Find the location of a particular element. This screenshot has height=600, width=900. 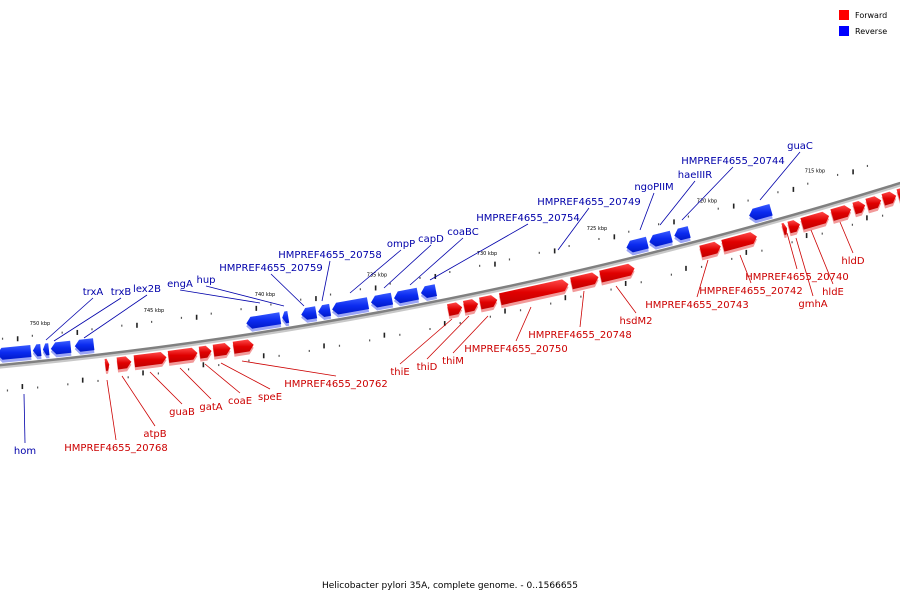

gene-name: HMPREF4655_20768 is located at coordinates (115, 448).